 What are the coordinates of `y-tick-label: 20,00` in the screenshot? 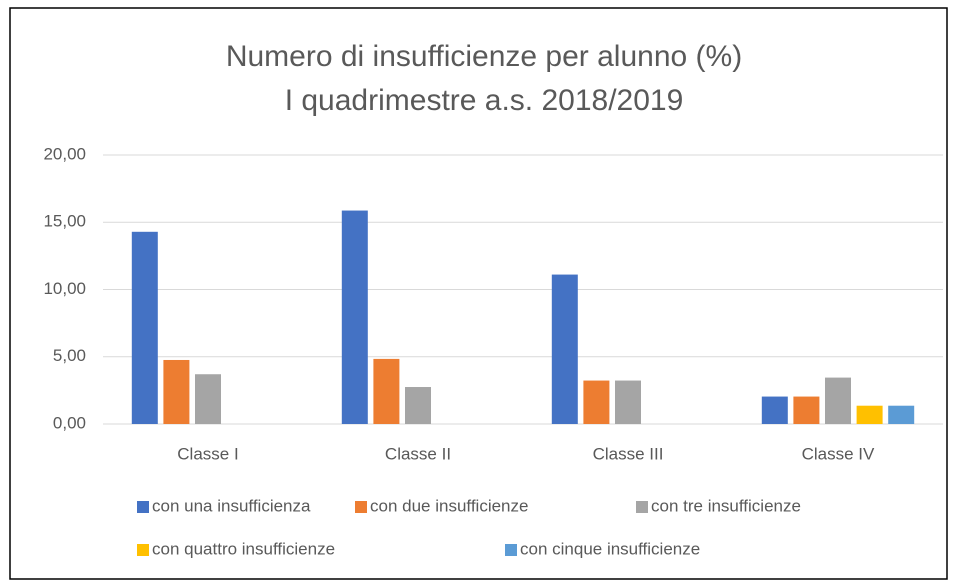 It's located at (64, 153).